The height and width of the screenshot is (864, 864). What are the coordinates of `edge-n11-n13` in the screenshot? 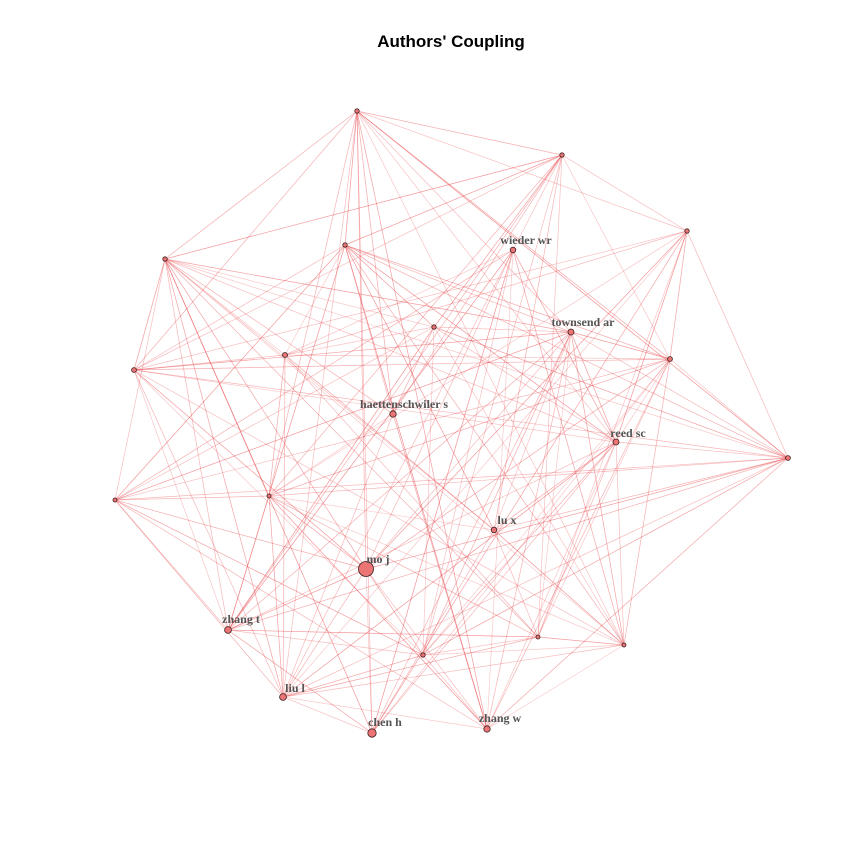 It's located at (643, 400).